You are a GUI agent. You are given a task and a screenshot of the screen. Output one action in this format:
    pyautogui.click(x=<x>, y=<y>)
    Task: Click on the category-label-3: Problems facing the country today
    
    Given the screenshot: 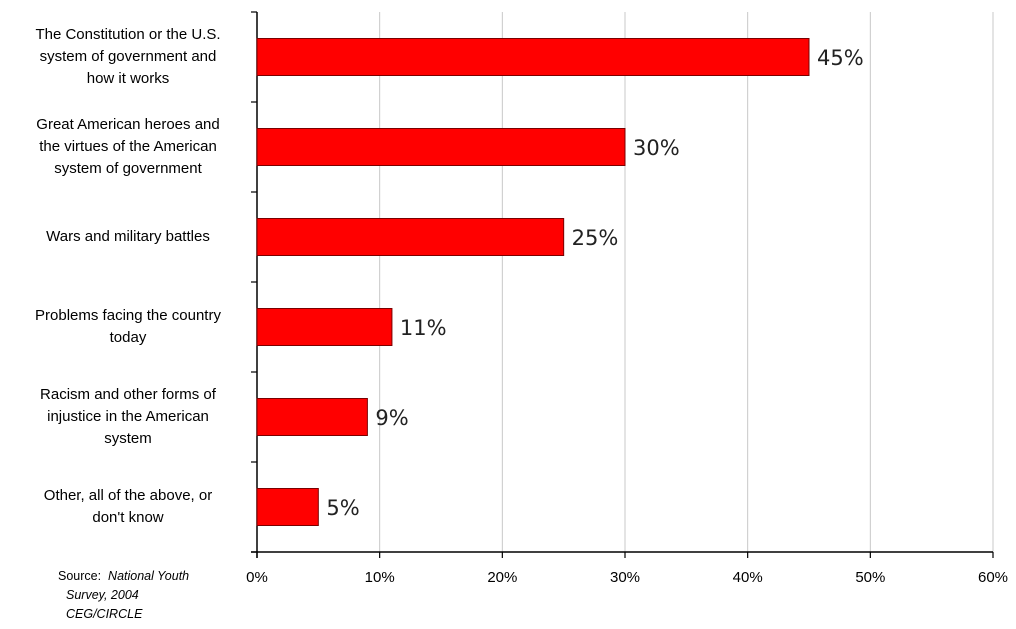 What is the action you would take?
    pyautogui.click(x=128, y=327)
    